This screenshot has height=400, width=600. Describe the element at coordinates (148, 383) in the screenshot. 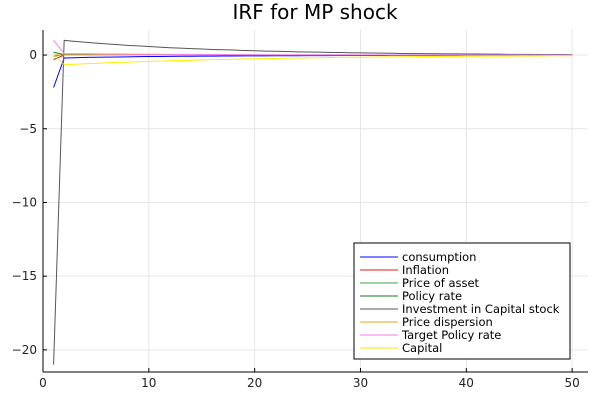

I see `x-tick-label: 10` at that location.